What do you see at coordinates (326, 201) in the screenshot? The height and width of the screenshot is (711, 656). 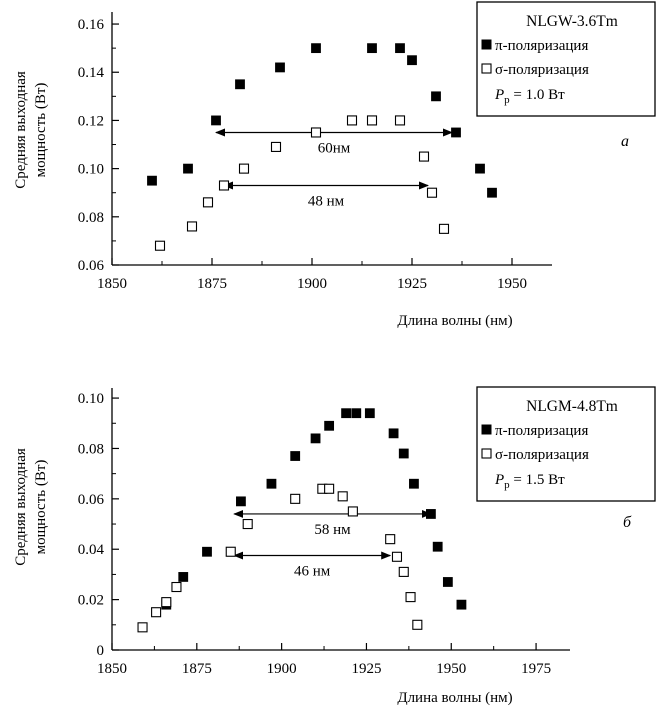 I see `width-annotation: 48 нм` at bounding box center [326, 201].